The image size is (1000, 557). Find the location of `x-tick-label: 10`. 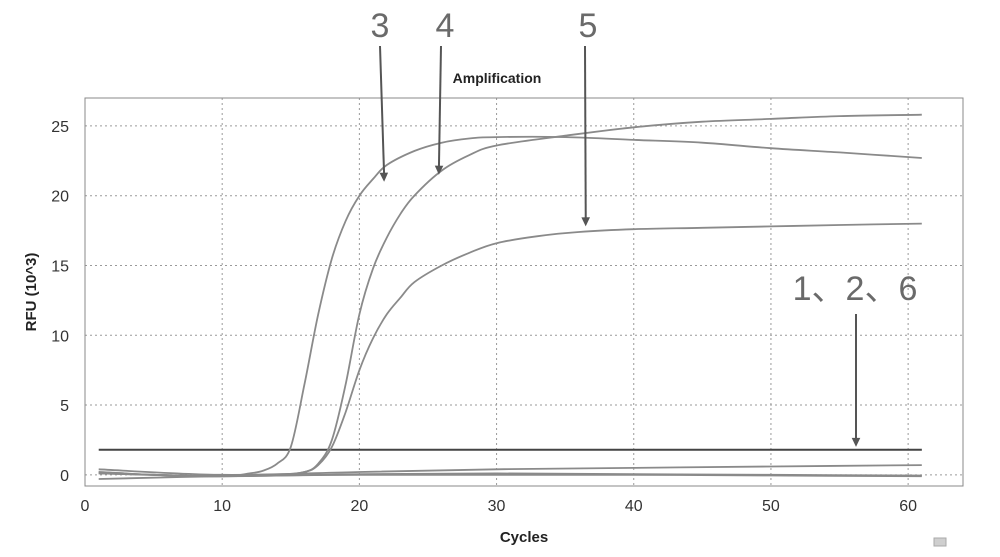

x-tick-label: 10 is located at coordinates (222, 506).